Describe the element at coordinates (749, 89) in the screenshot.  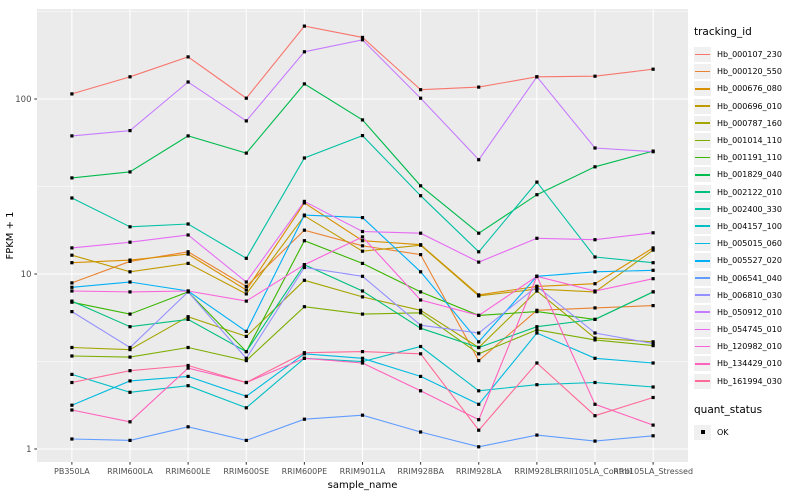
I see `legend-item-label: Hb_000676_080` at that location.